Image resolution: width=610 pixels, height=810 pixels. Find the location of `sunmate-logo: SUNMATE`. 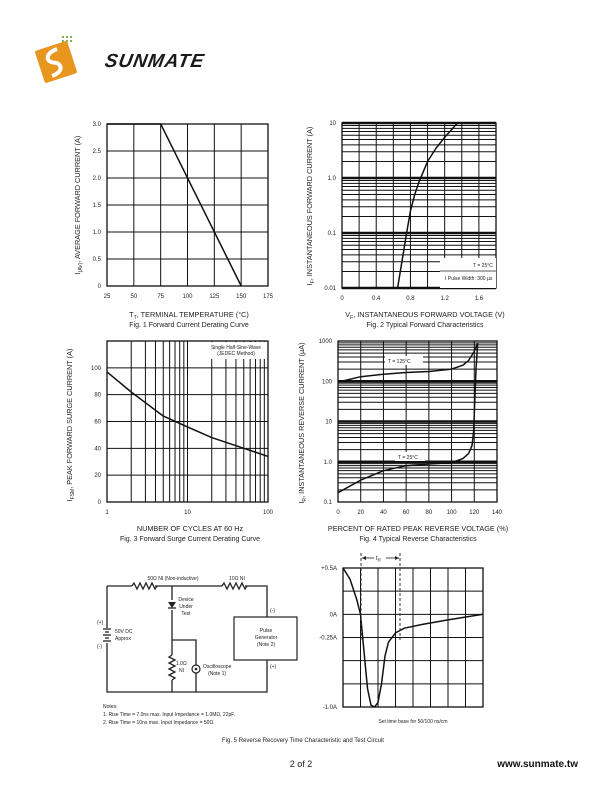

sunmate-logo: SUNMATE is located at coordinates (120, 59).